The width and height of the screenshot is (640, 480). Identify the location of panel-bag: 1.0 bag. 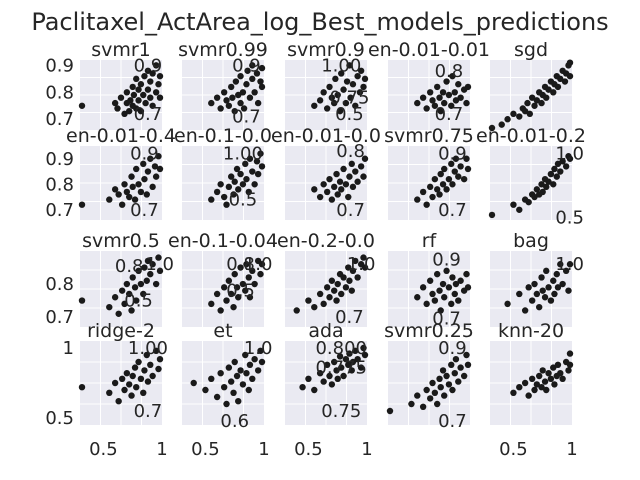
(537, 278).